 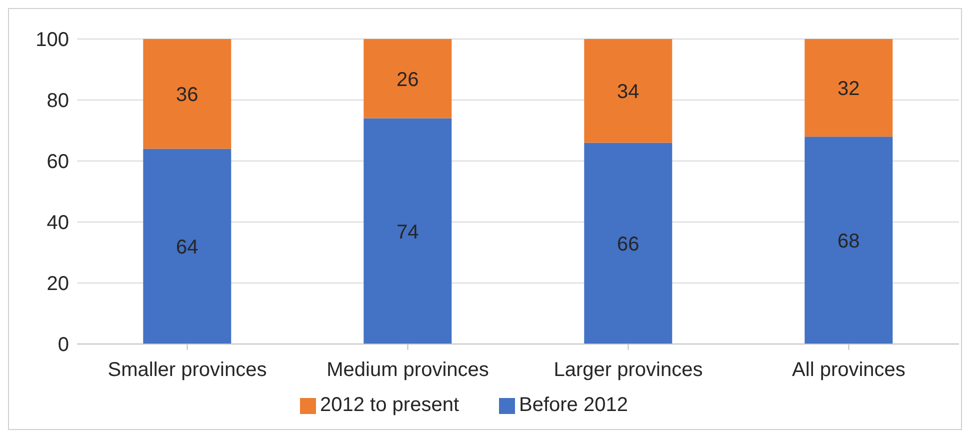 What do you see at coordinates (187, 370) in the screenshot?
I see `x-tick-label: Smaller provinces` at bounding box center [187, 370].